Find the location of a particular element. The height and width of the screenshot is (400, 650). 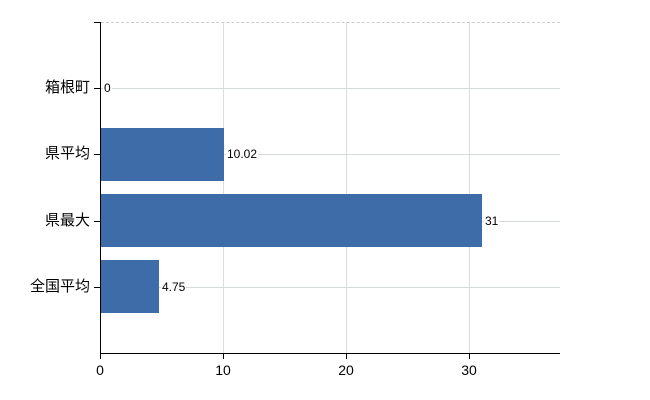

bar-value-label: 31 is located at coordinates (492, 221).